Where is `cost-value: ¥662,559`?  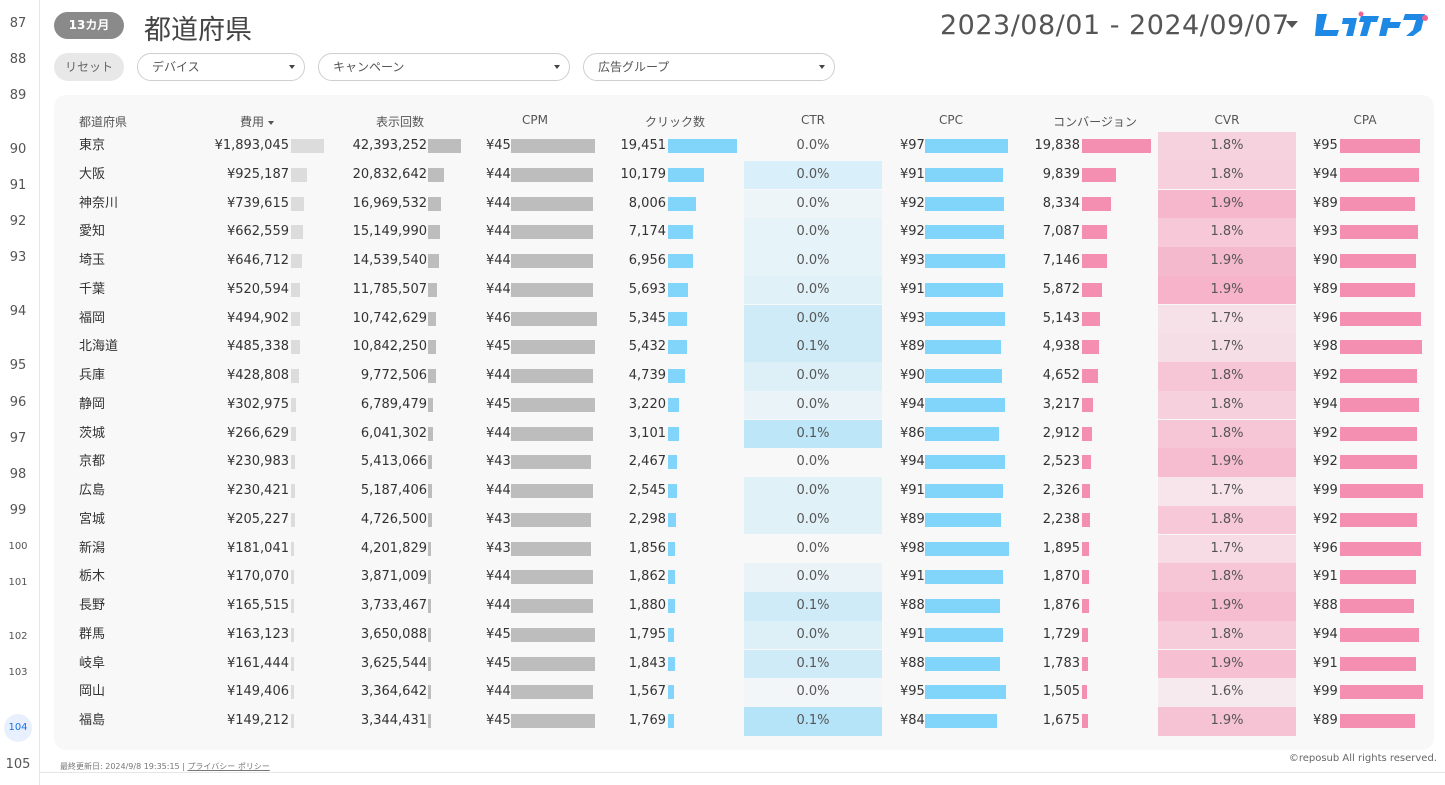
cost-value: ¥662,559 is located at coordinates (257, 232).